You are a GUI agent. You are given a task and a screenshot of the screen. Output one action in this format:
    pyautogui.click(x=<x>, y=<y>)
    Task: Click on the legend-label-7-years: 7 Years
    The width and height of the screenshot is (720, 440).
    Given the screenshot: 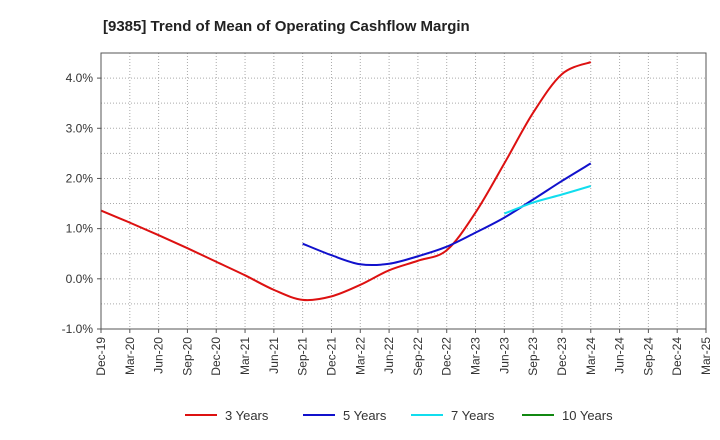 What is the action you would take?
    pyautogui.click(x=473, y=415)
    